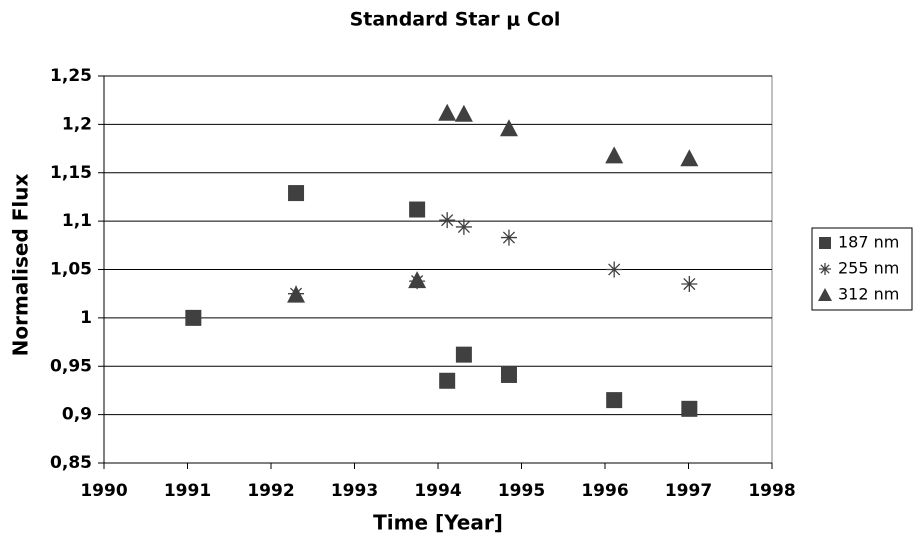 Image resolution: width=913 pixels, height=537 pixels. Describe the element at coordinates (868, 242) in the screenshot. I see `legend-label: 187 nm` at that location.